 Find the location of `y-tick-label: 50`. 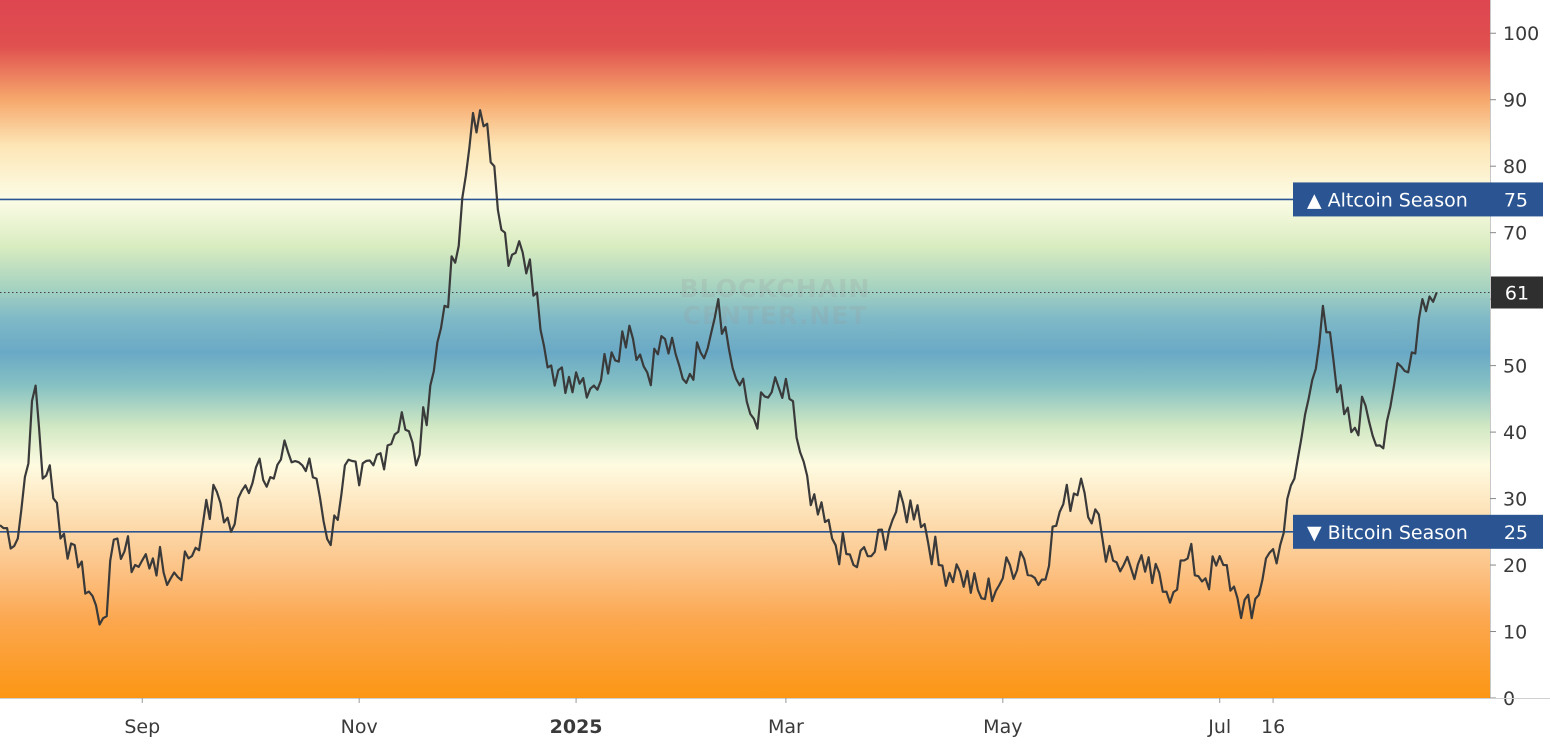

y-tick-label: 50 is located at coordinates (1515, 367).